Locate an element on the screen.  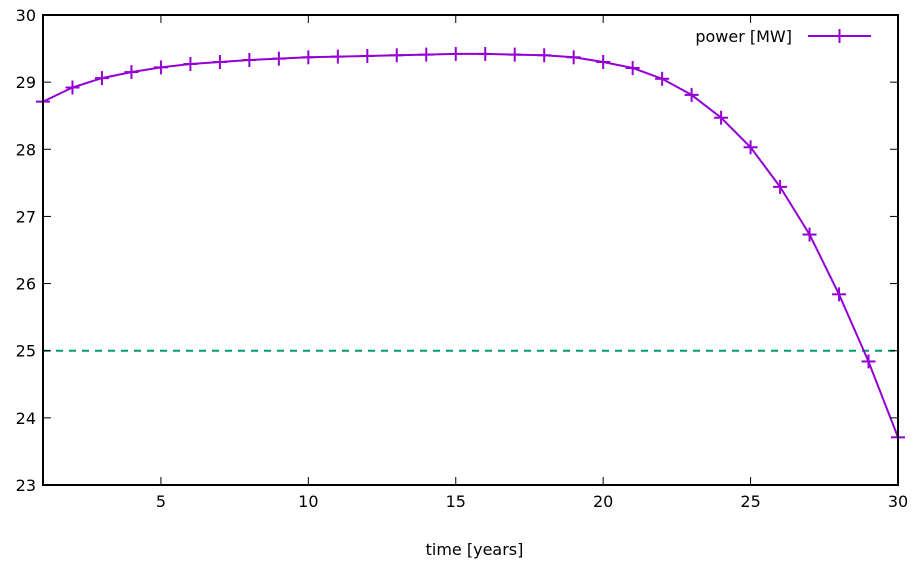
x-tick-label: 15 is located at coordinates (456, 501).